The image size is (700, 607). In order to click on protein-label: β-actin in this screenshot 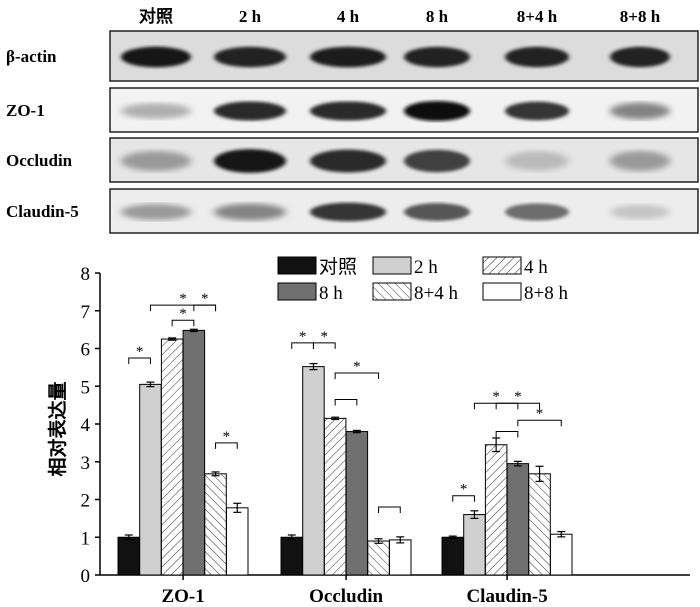, I will do `click(31, 56)`.